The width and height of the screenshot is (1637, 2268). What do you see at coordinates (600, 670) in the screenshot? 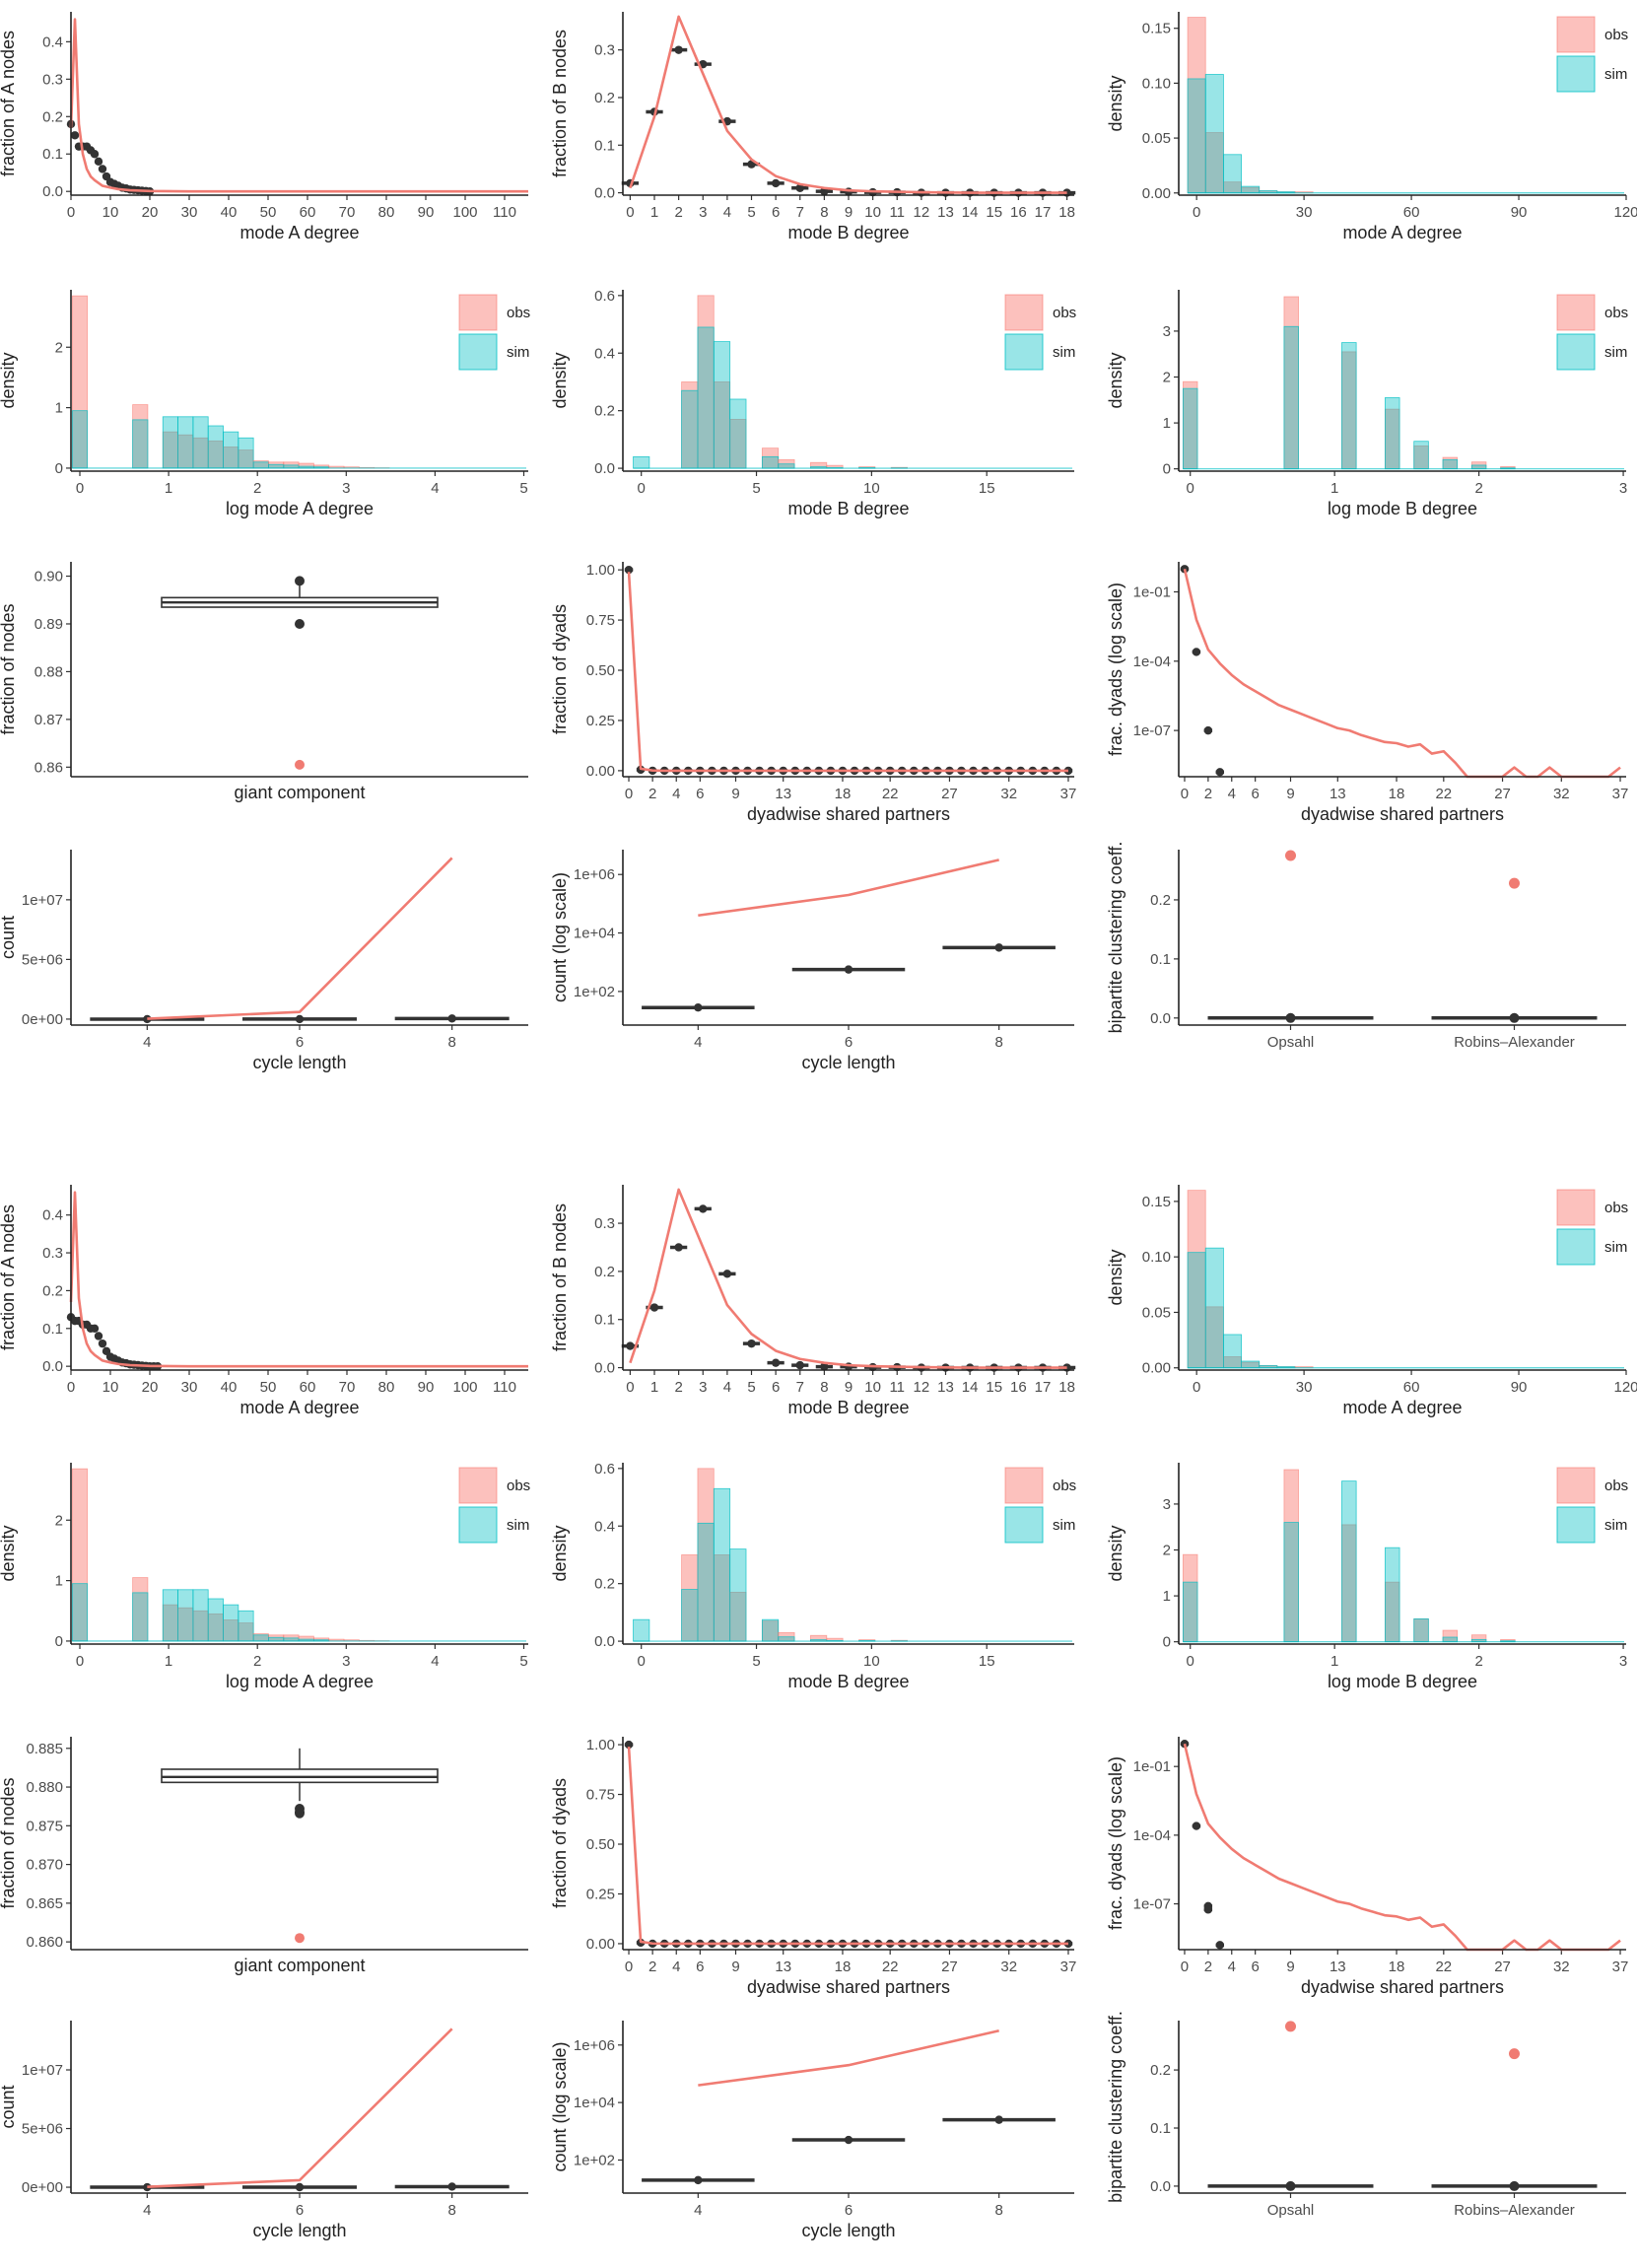
I see `y-tick-label: 0.50` at bounding box center [600, 670].